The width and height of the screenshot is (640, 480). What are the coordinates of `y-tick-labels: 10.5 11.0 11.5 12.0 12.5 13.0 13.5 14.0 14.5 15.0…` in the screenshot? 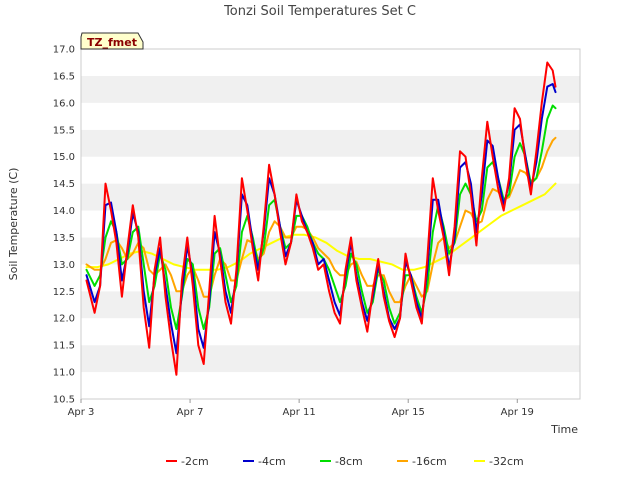 It's located at (64, 225).